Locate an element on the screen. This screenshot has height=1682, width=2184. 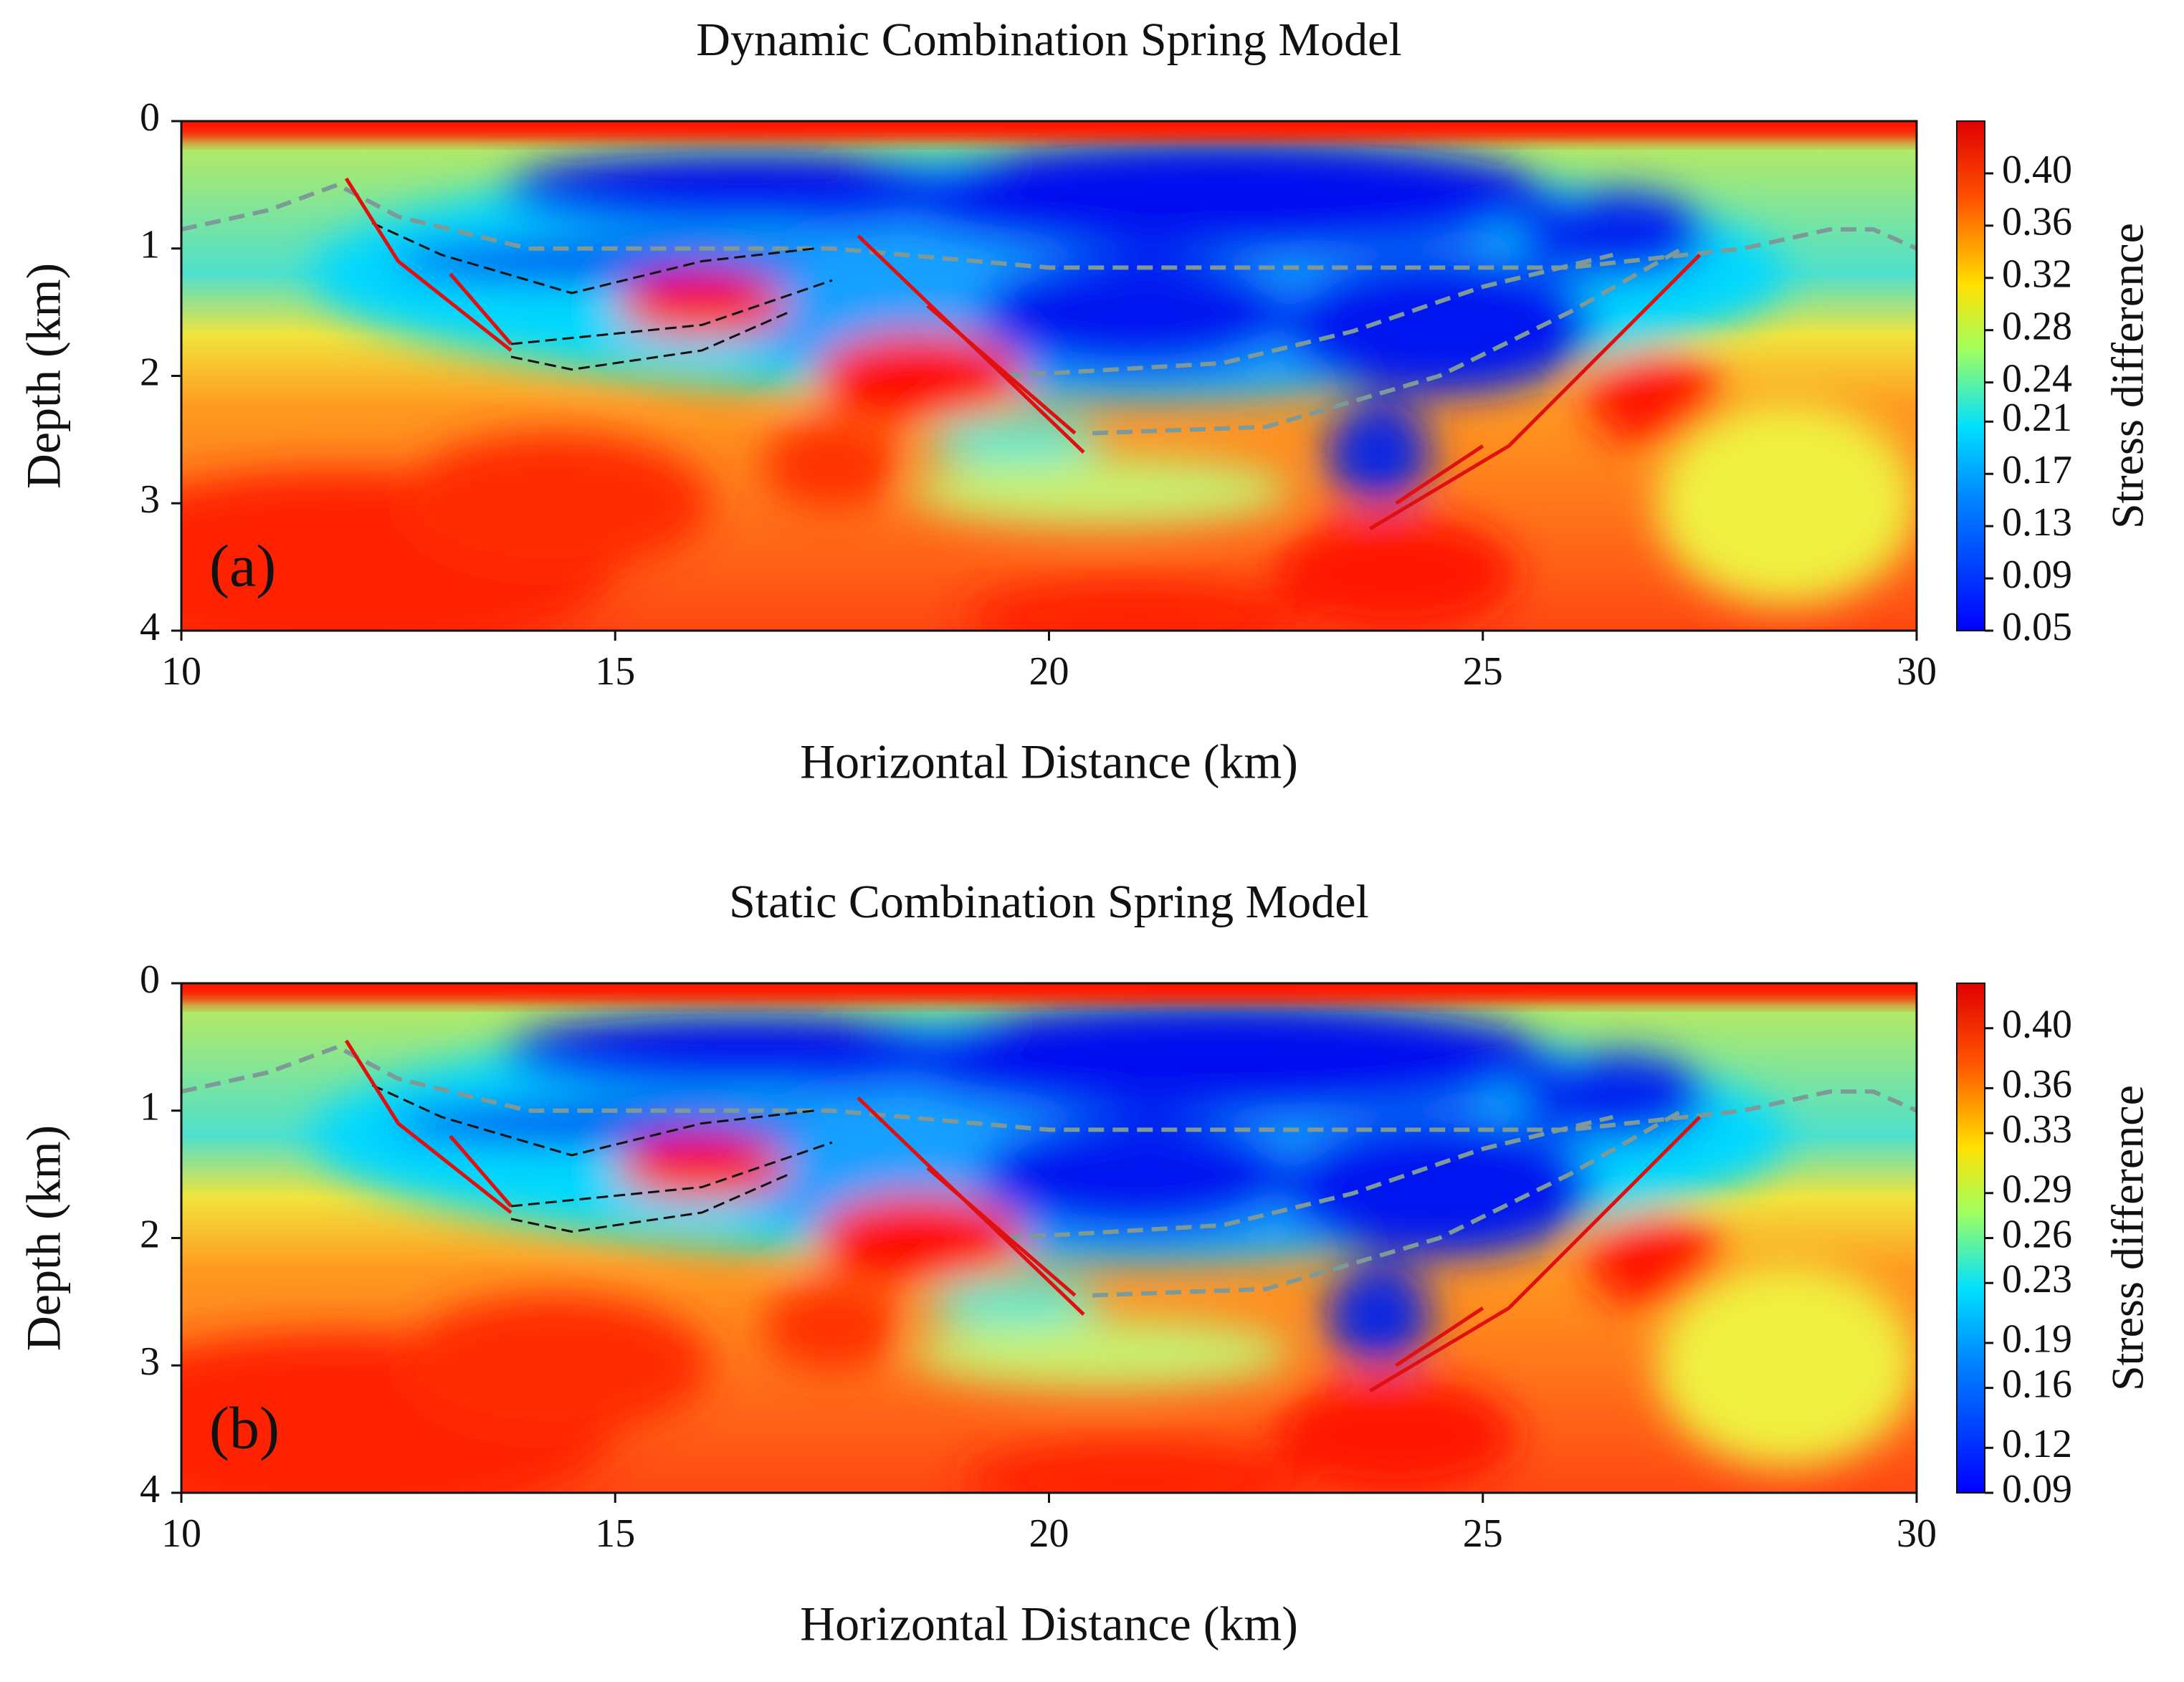
colorbar-tick-label: 0.23 is located at coordinates (2037, 1279).